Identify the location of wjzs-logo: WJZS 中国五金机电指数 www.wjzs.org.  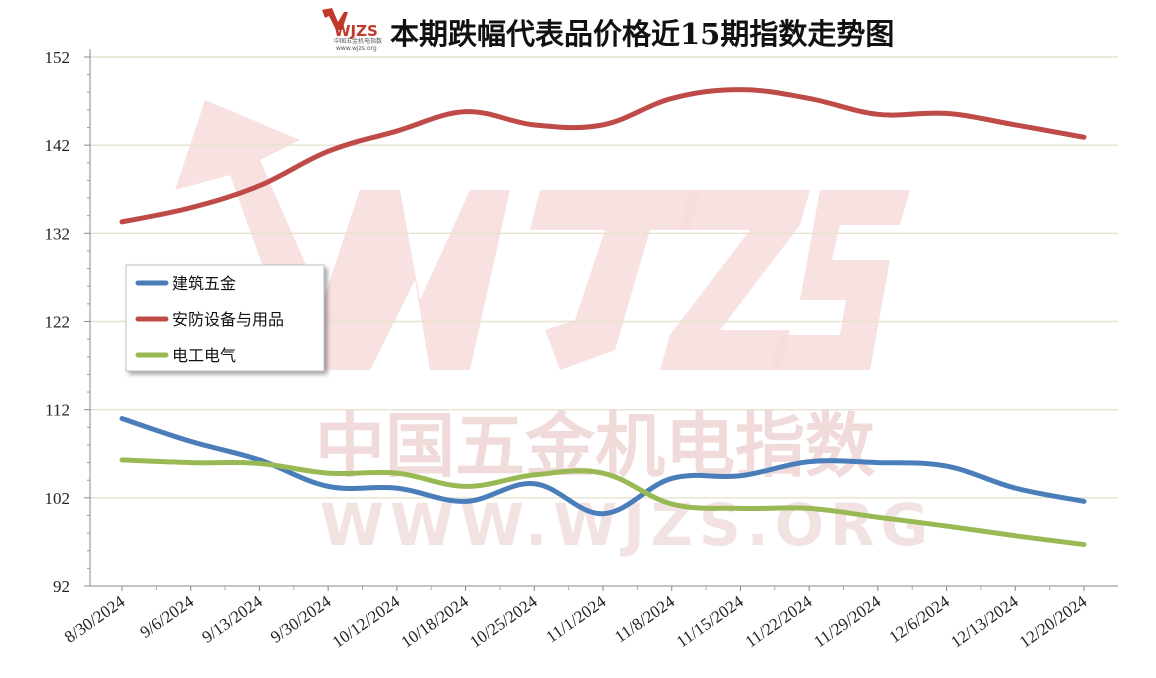
(352, 30).